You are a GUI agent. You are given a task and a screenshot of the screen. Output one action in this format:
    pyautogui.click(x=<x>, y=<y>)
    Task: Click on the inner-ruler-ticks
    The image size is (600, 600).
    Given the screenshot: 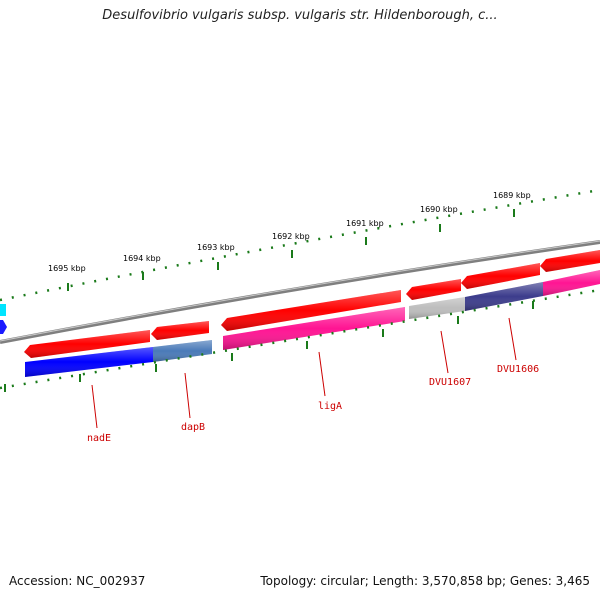 What is the action you would take?
    pyautogui.click(x=269, y=346)
    